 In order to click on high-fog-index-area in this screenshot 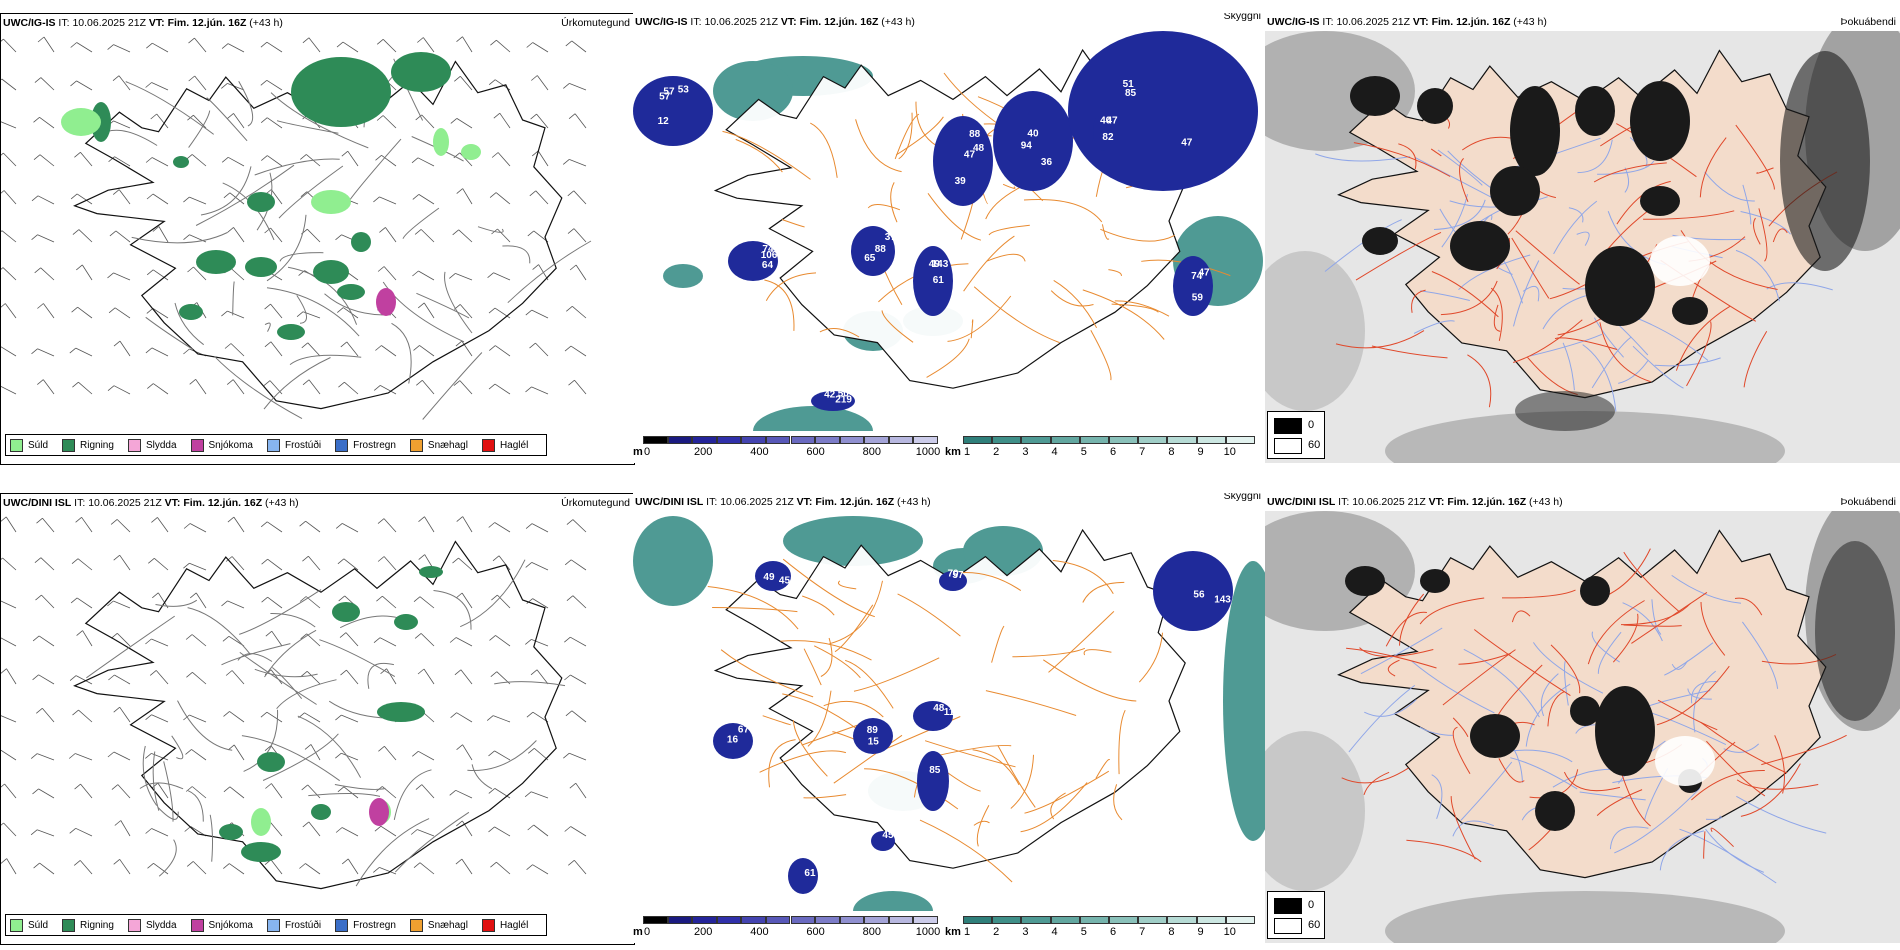, I will do `click(1585, 711)`.